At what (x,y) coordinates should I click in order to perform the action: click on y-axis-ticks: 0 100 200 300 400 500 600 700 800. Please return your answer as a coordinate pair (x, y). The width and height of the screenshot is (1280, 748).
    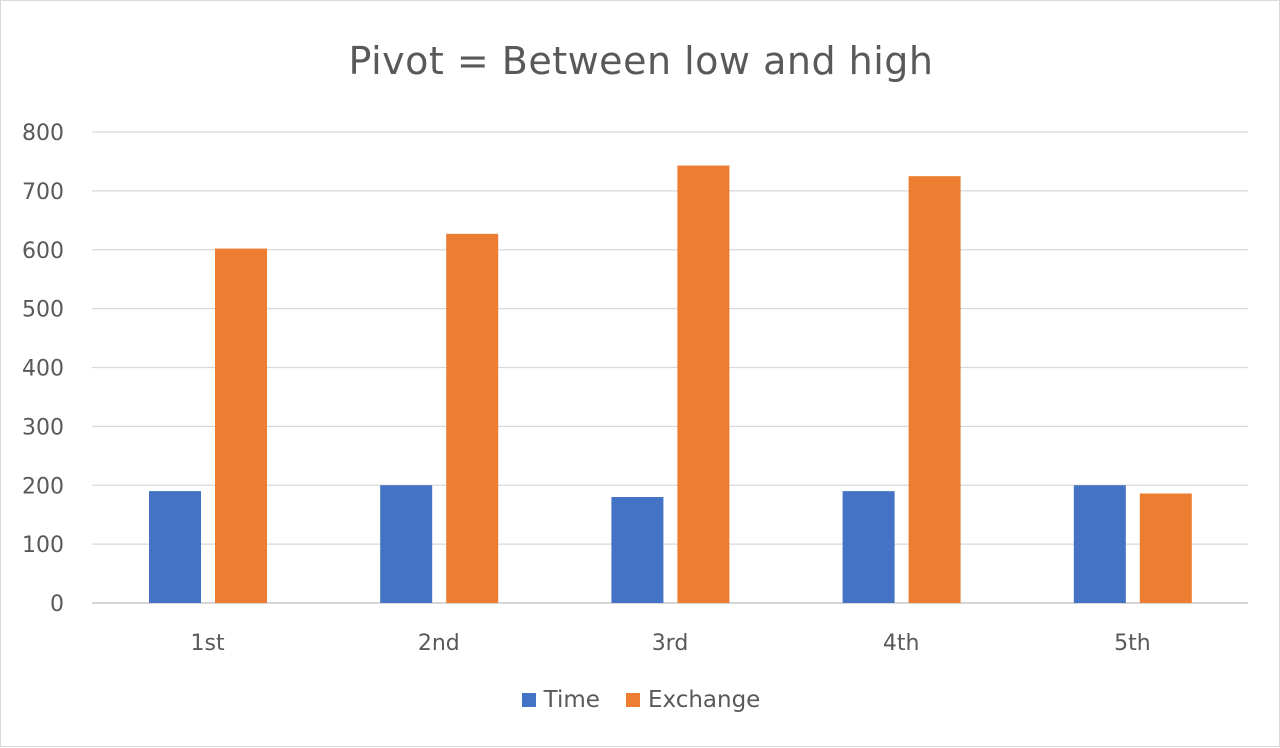
    Looking at the image, I should click on (43, 369).